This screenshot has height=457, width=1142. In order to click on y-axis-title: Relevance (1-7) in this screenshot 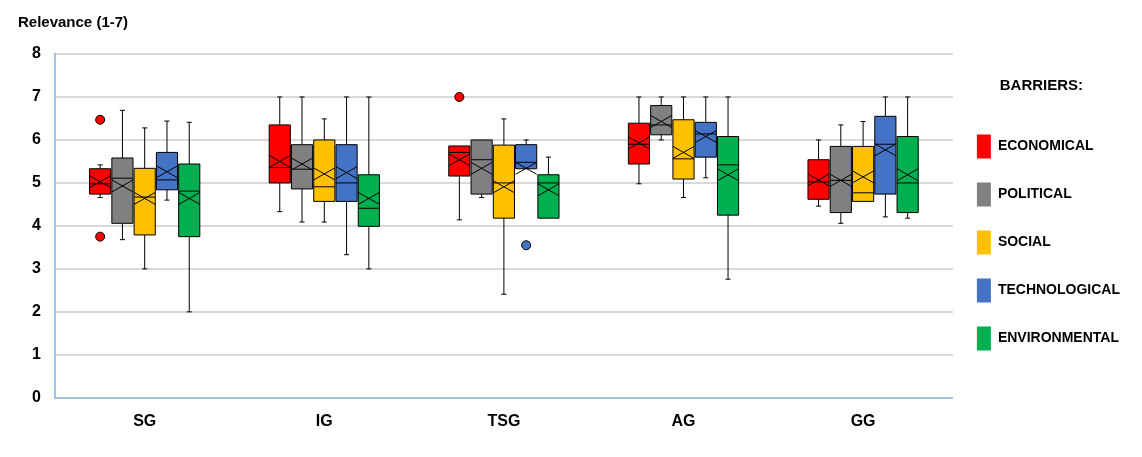, I will do `click(73, 22)`.